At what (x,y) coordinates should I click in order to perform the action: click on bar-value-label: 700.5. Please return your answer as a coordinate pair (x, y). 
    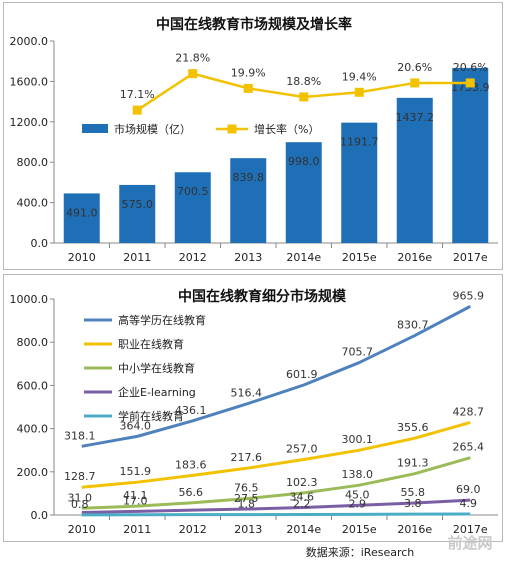
    Looking at the image, I should click on (193, 191).